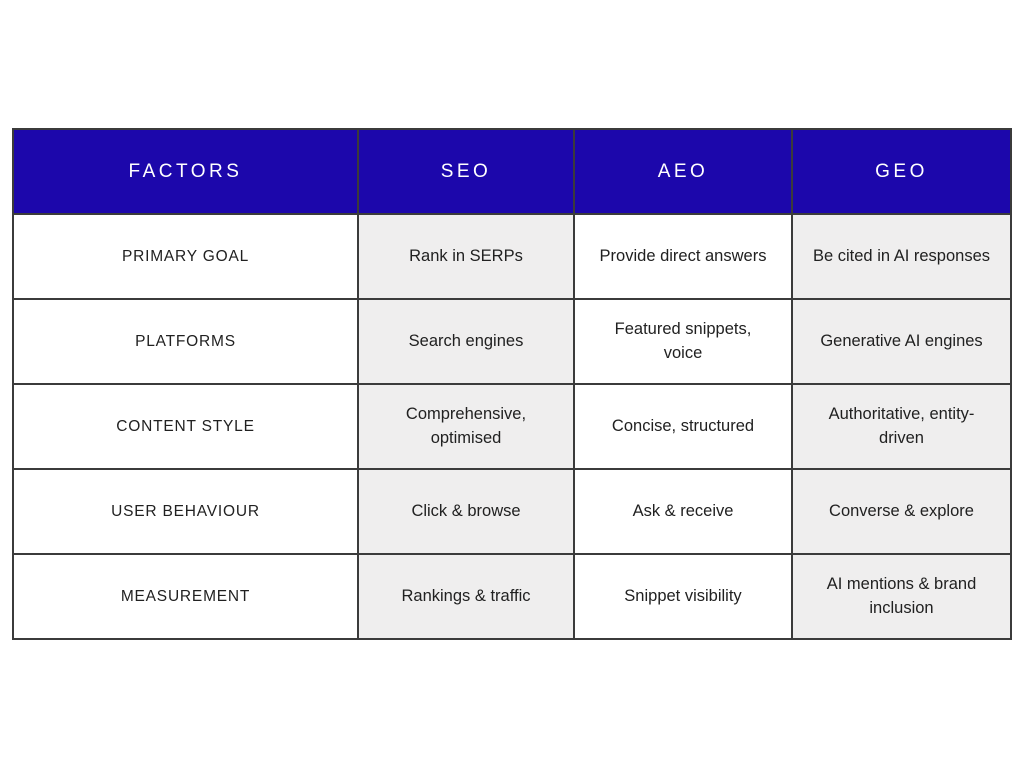 The height and width of the screenshot is (768, 1024). I want to click on cell-seo: Click & browse, so click(466, 511).